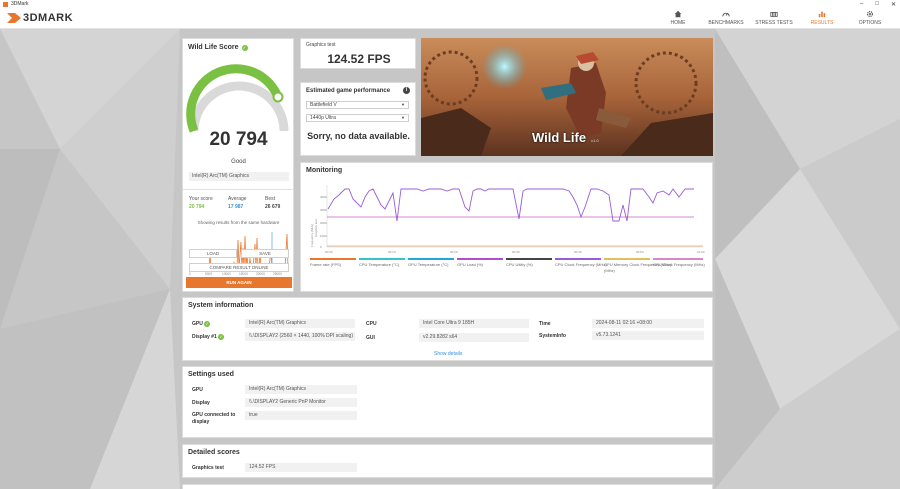 This screenshot has width=900, height=489. What do you see at coordinates (648, 323) in the screenshot?
I see `sys-time-value: 2024-08-11 02:16 +08:00` at bounding box center [648, 323].